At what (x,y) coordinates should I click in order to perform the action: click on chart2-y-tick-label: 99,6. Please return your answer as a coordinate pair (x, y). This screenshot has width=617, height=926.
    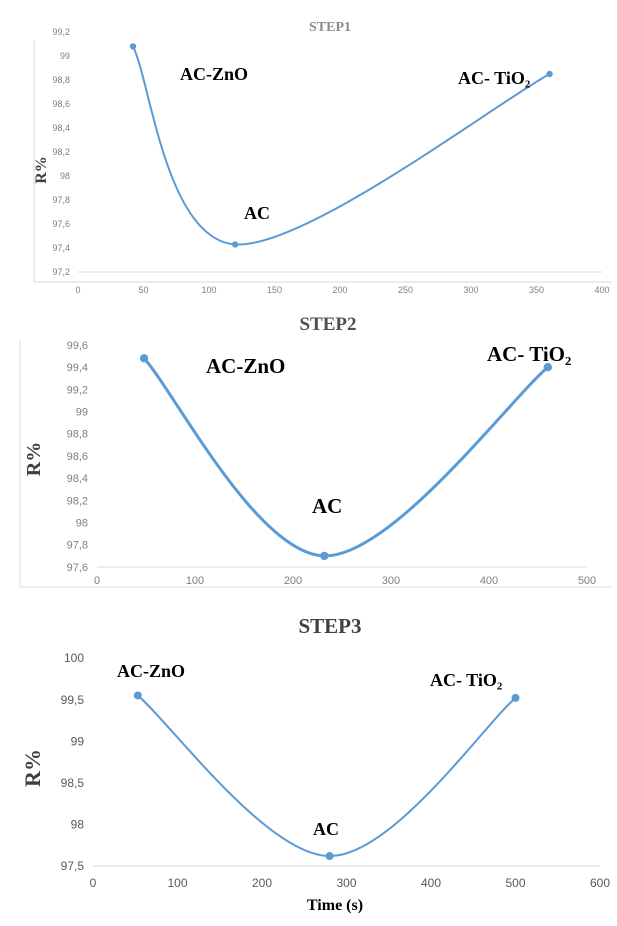
    Looking at the image, I should click on (77, 346).